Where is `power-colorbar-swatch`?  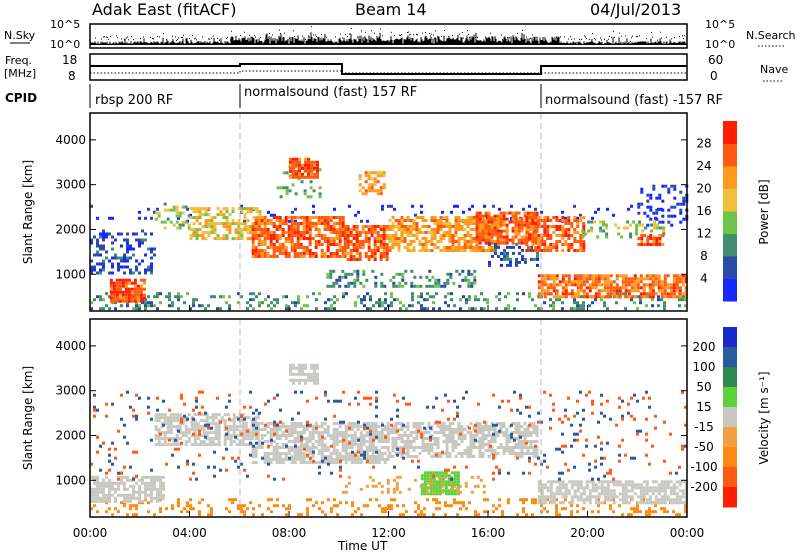 power-colorbar-swatch is located at coordinates (730, 267).